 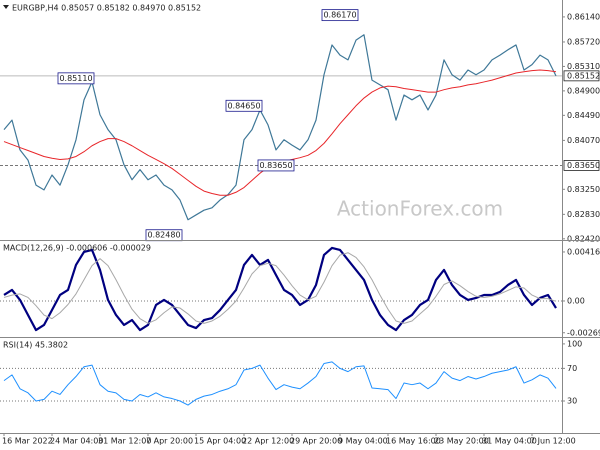 I want to click on y-tick-label: 0.004164, so click(x=583, y=251).